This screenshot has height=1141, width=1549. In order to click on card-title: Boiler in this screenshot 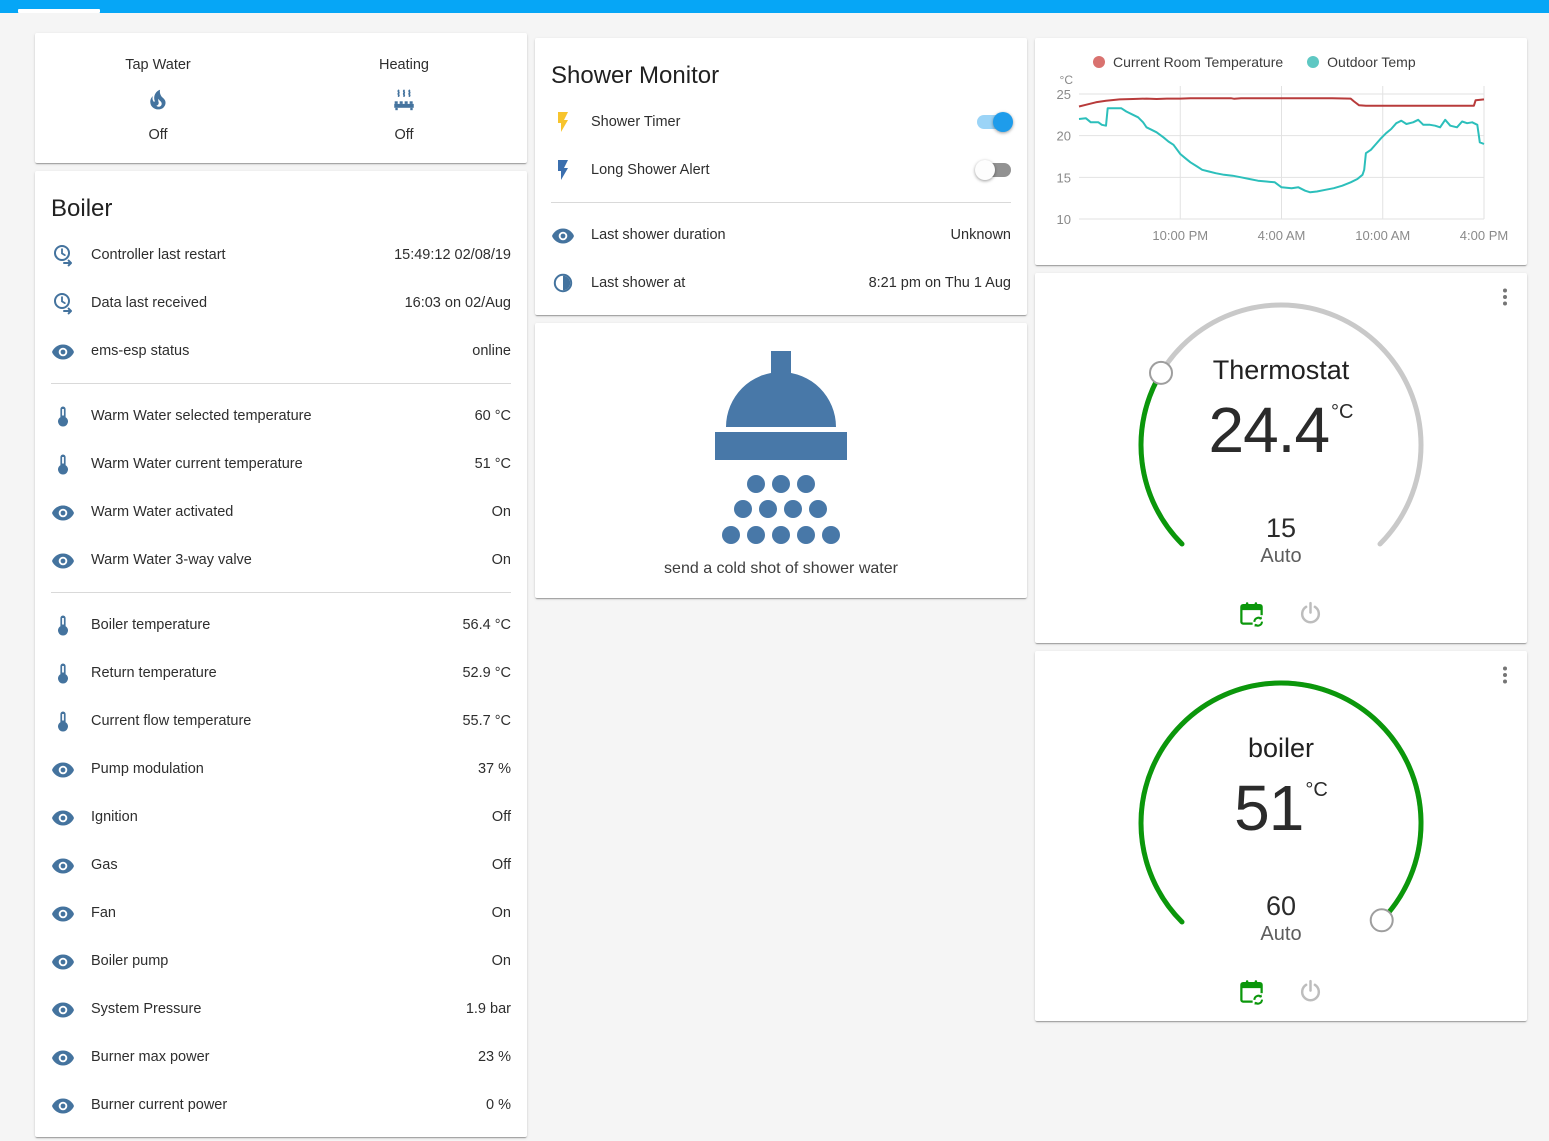, I will do `click(82, 208)`.